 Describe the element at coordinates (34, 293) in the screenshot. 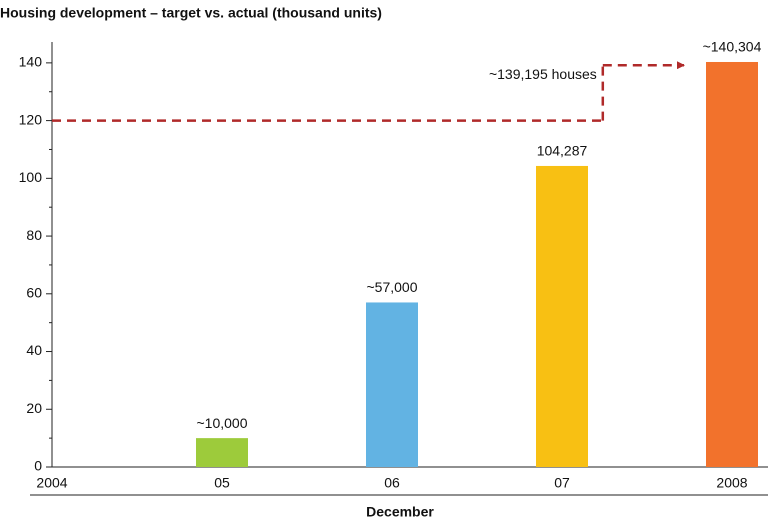

I see `y-tick-label: 60` at that location.